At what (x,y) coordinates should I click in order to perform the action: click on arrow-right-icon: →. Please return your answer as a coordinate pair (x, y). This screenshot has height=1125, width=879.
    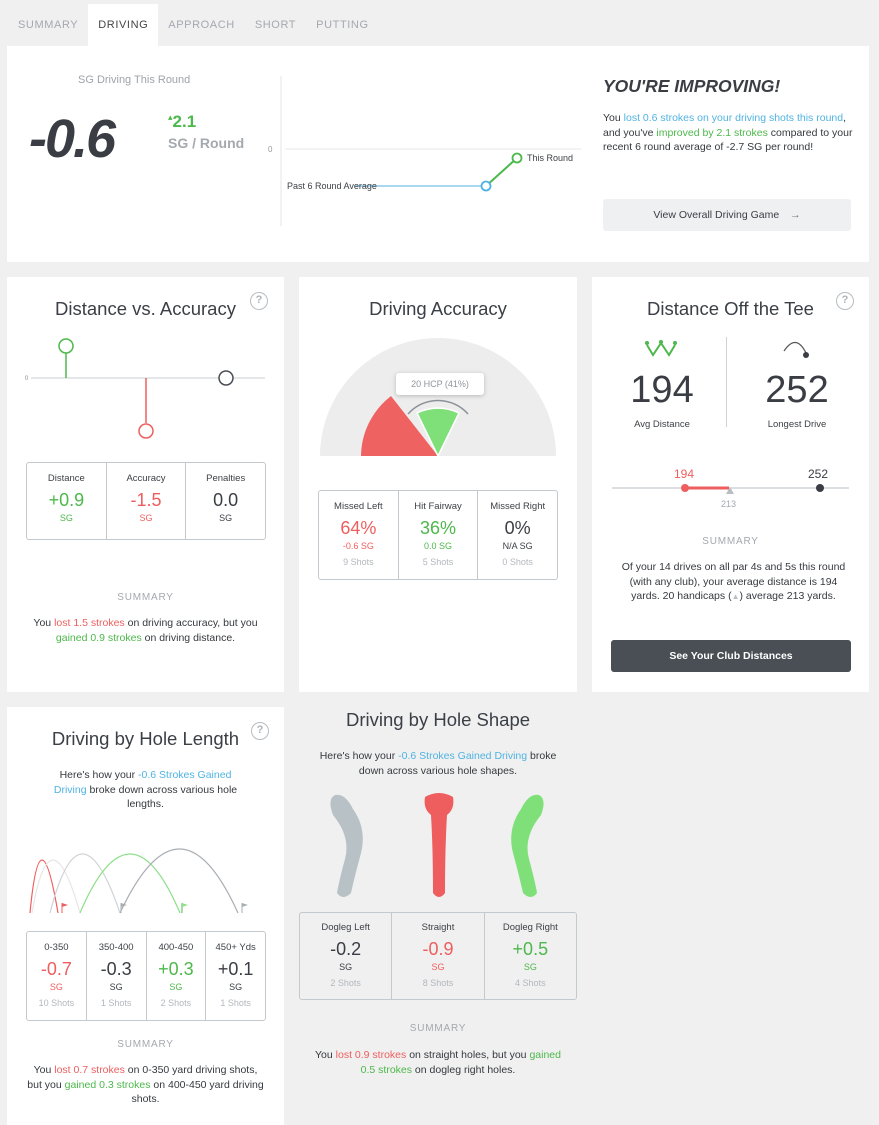
    Looking at the image, I should click on (795, 215).